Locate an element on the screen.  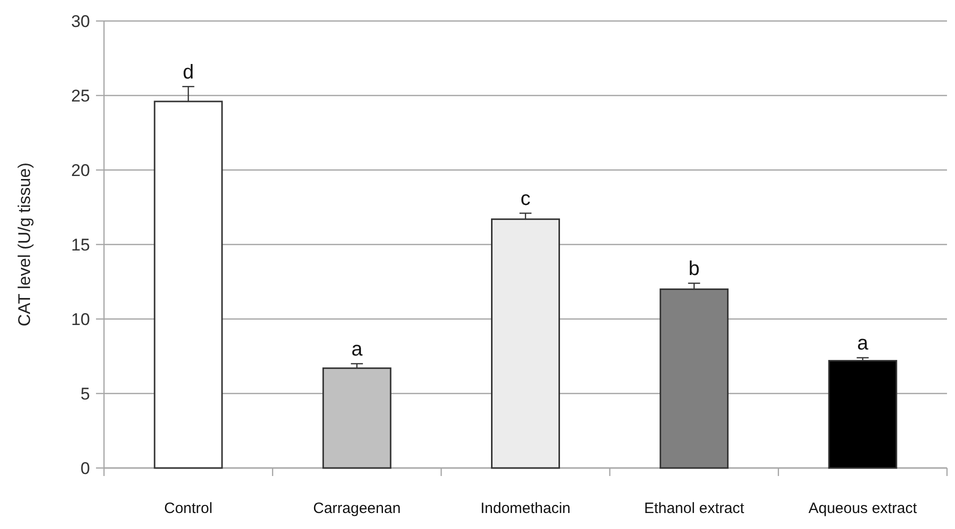
y-tick-label: 10 is located at coordinates (80, 319).